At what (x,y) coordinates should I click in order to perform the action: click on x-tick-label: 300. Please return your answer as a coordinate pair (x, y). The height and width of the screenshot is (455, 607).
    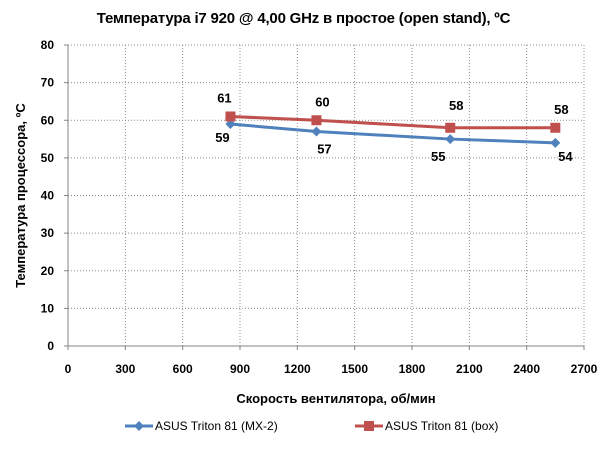
    Looking at the image, I should click on (125, 369).